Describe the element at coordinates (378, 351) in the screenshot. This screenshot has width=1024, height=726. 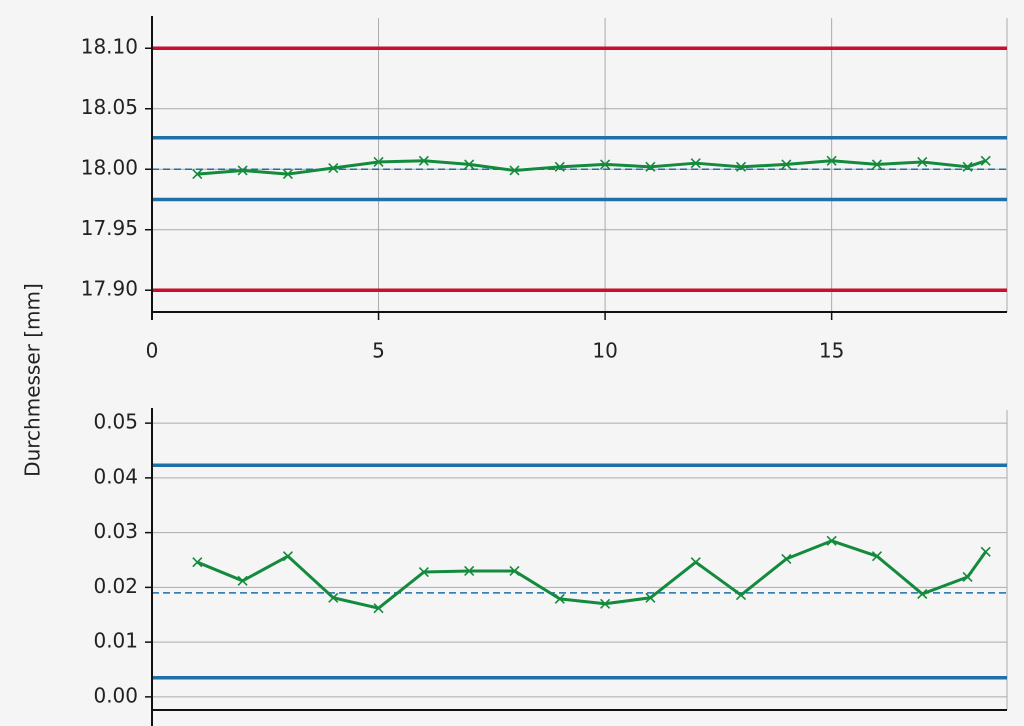
I see `x-tick-label: 5` at that location.